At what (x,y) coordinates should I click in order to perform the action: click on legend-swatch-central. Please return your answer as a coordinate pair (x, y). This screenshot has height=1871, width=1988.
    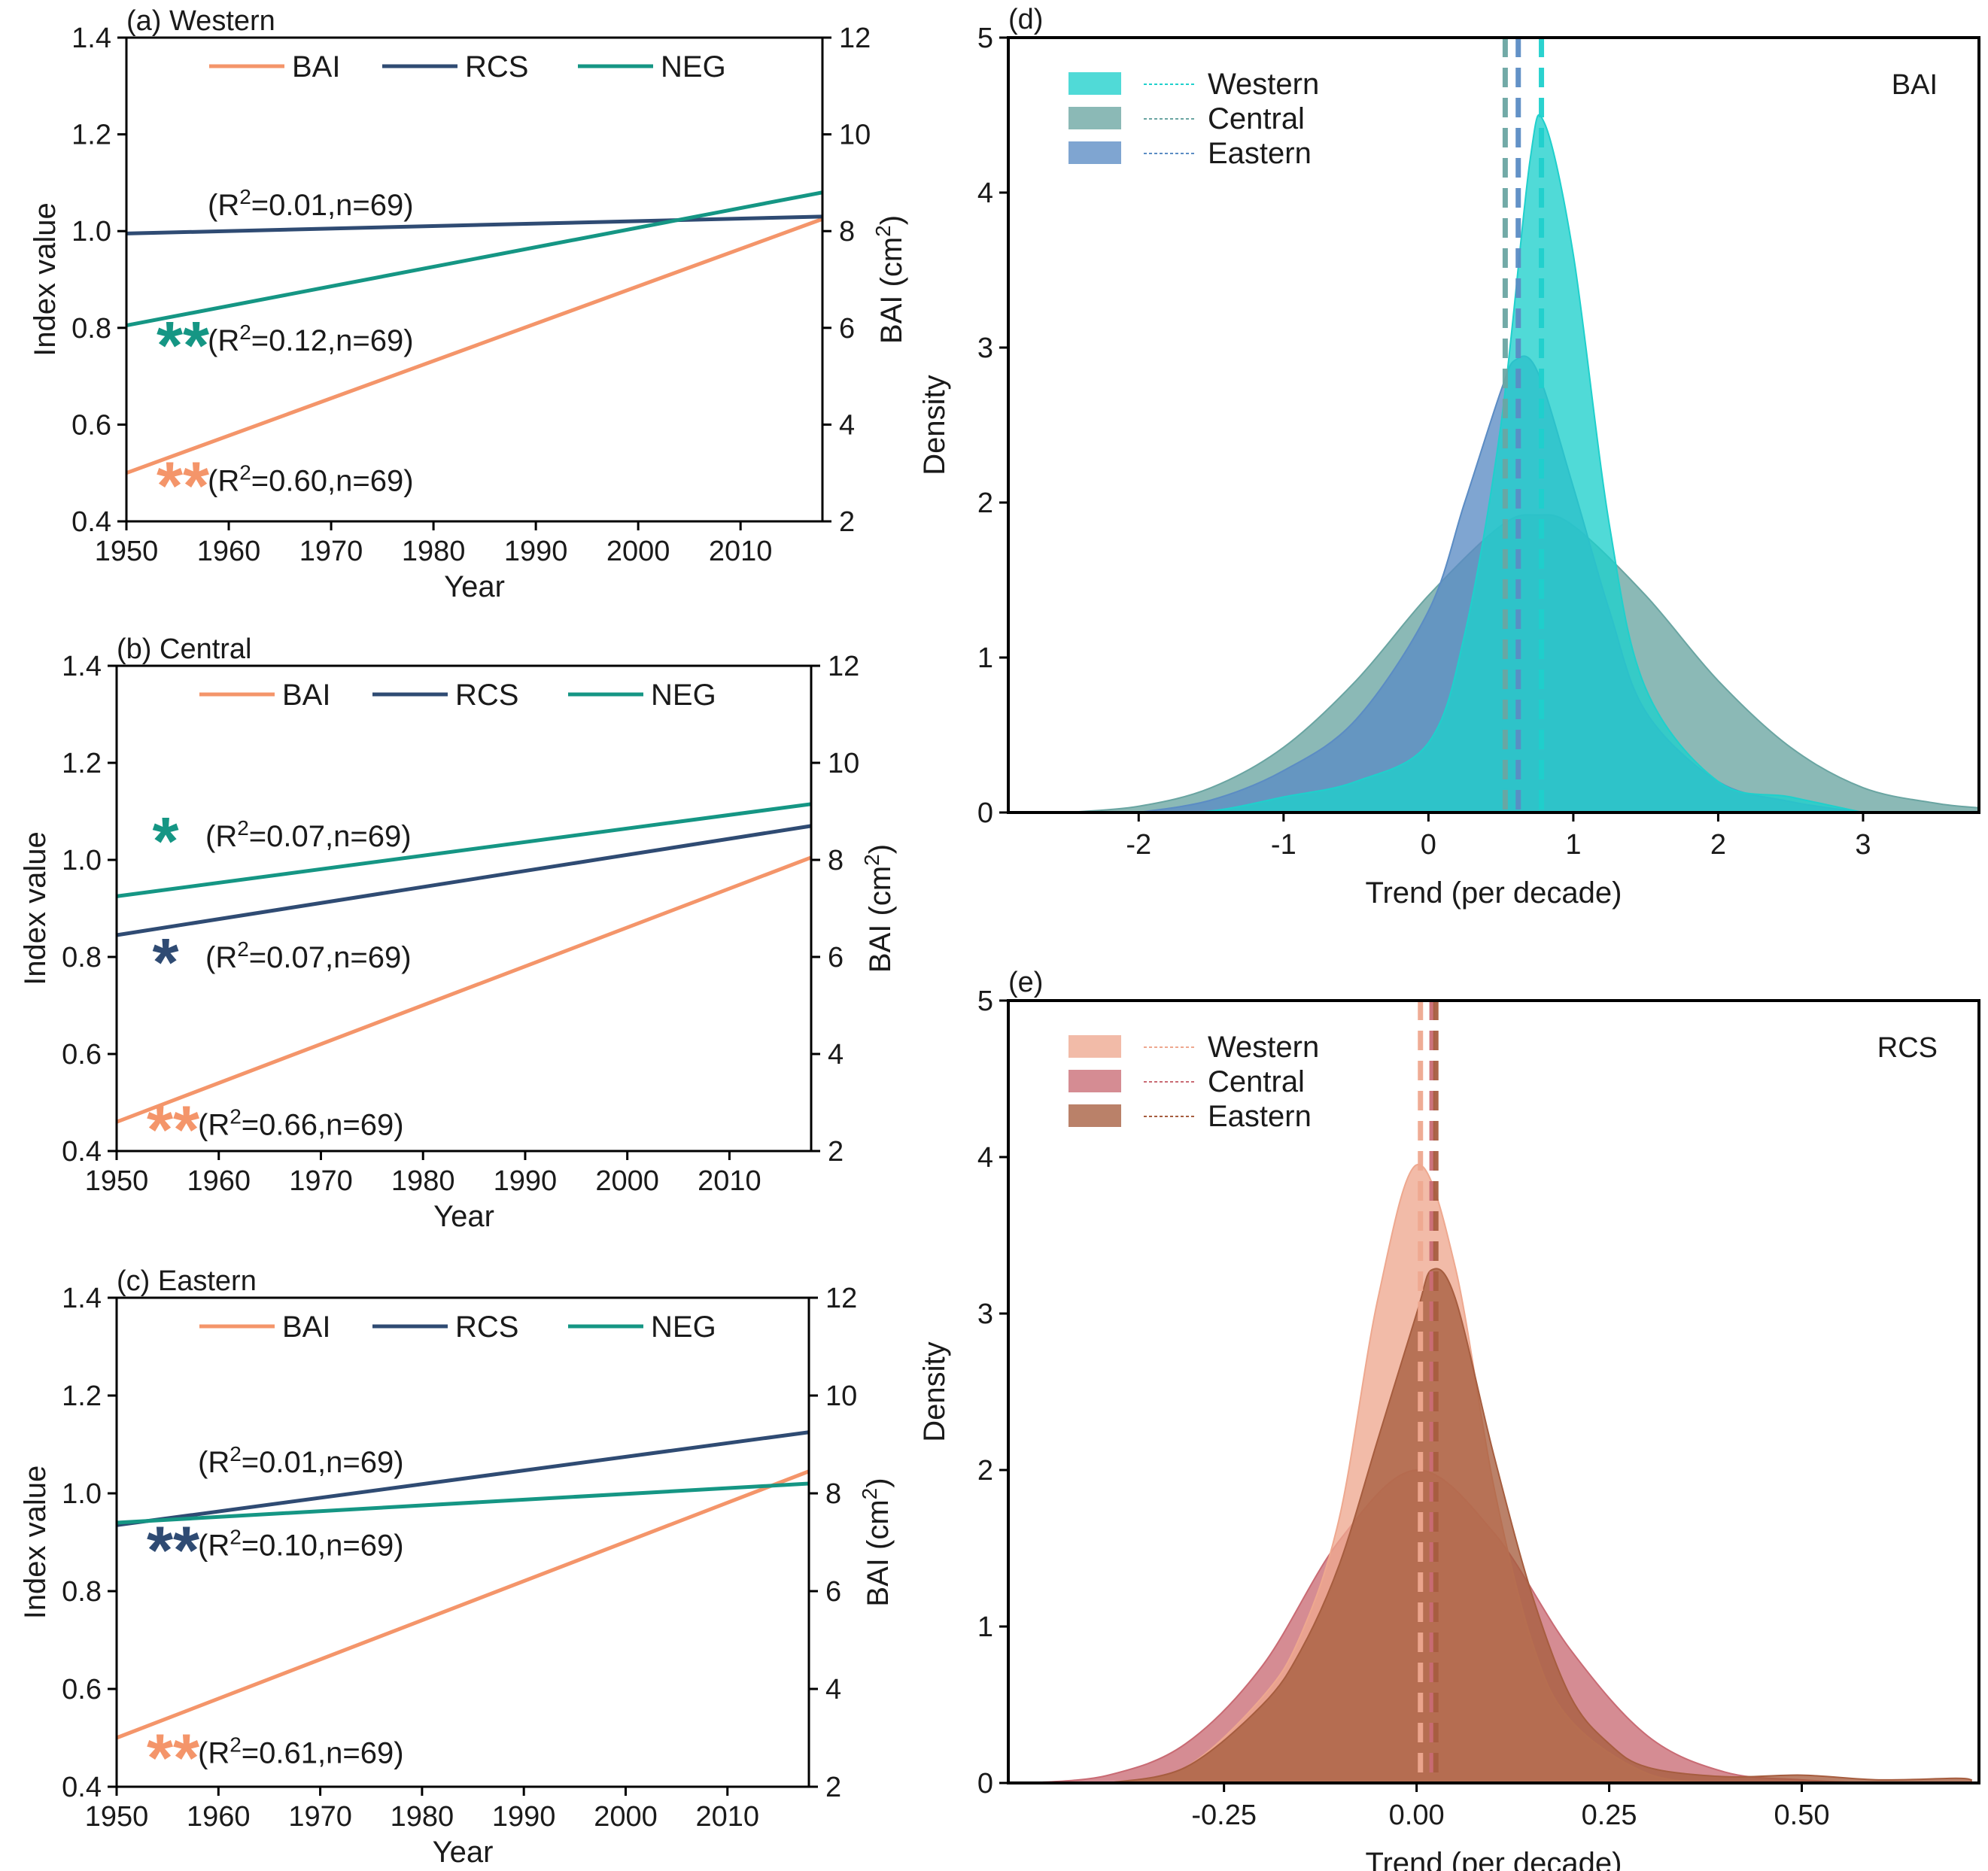
    Looking at the image, I should click on (1094, 1081).